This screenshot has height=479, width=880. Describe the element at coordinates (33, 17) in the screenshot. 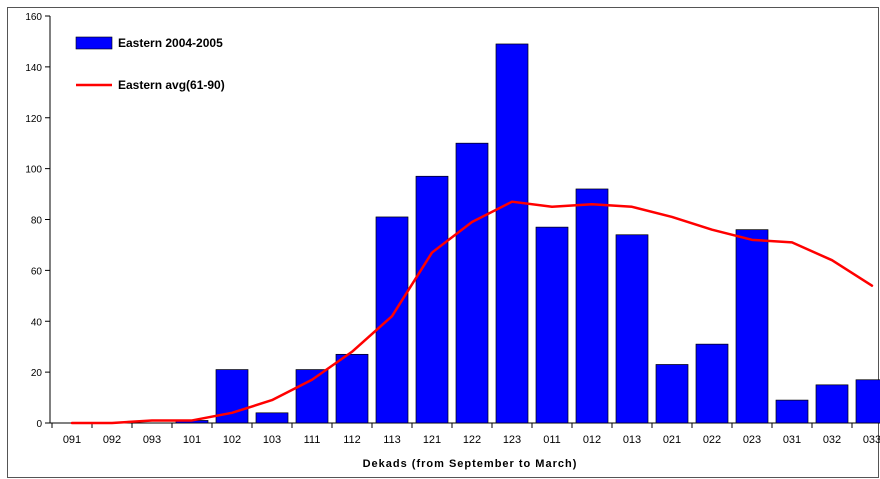

I see `y-tick-label: 160` at that location.